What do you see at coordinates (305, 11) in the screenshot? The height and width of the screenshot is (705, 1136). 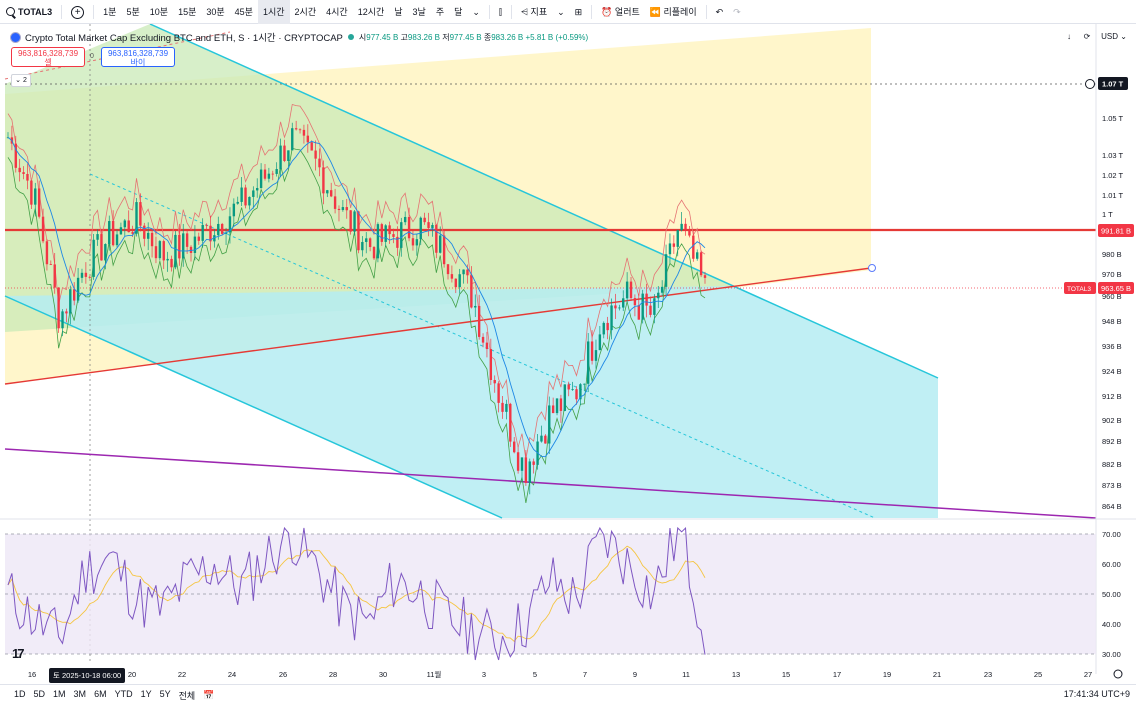 I see `interval-button: 2시간` at bounding box center [305, 11].